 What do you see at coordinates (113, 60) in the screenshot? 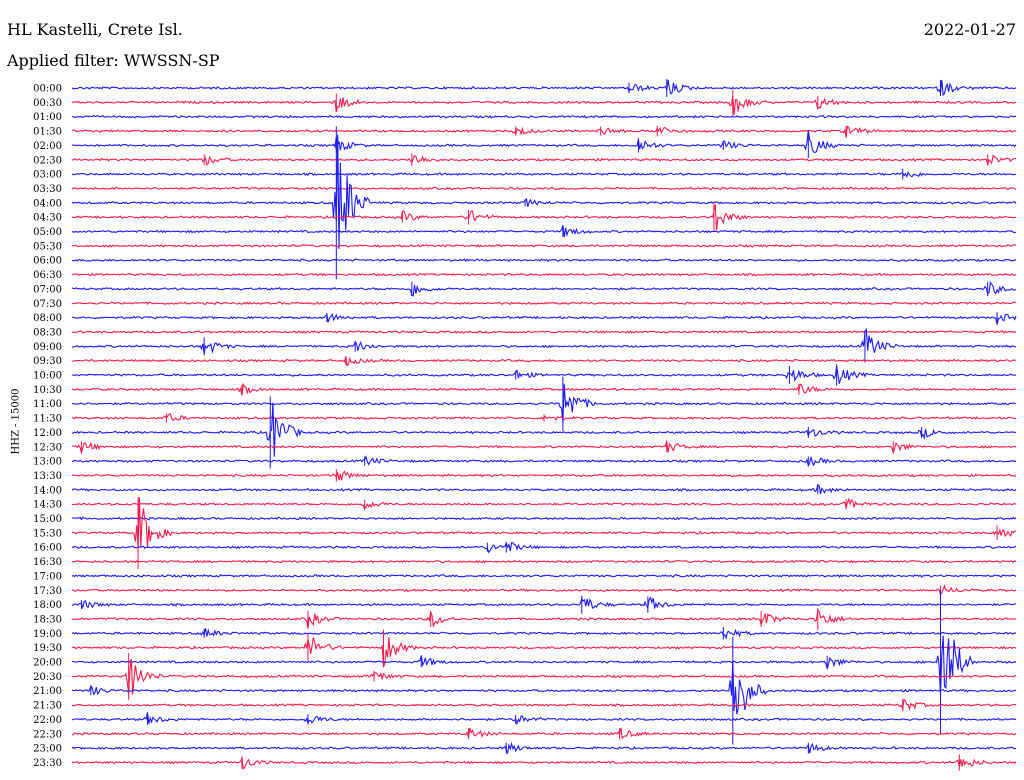
I see `filter-label: Applied filter: WWSSN-SP` at bounding box center [113, 60].